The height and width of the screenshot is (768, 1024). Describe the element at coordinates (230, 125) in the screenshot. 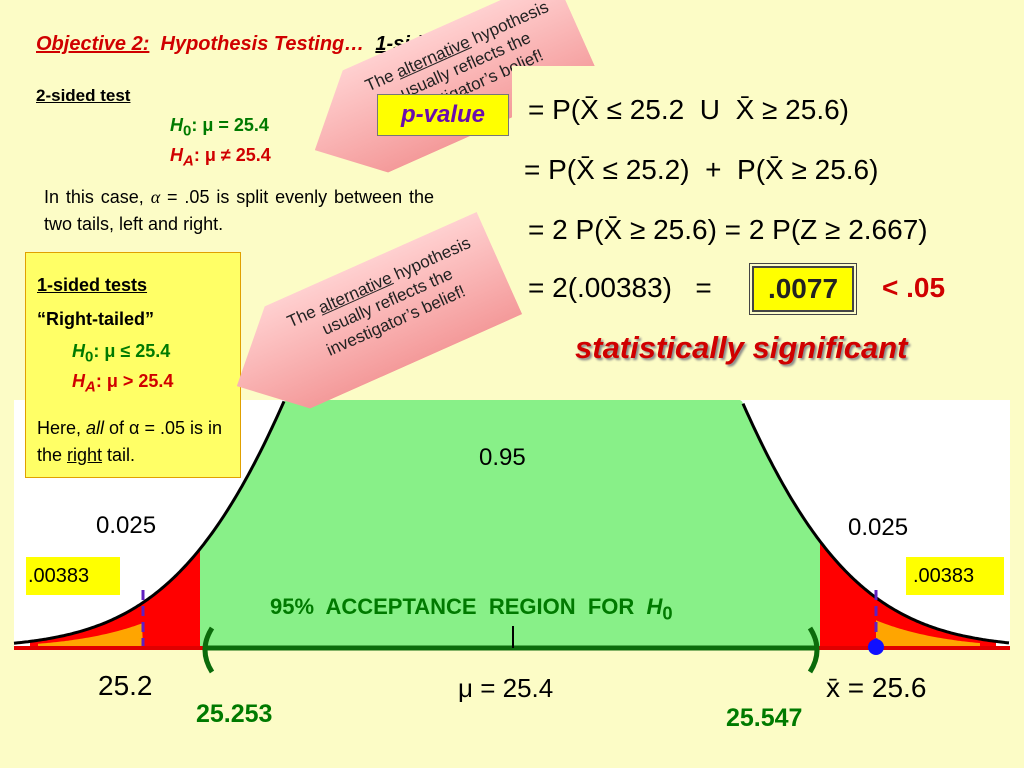

I see `text: : μ = 25.4` at that location.